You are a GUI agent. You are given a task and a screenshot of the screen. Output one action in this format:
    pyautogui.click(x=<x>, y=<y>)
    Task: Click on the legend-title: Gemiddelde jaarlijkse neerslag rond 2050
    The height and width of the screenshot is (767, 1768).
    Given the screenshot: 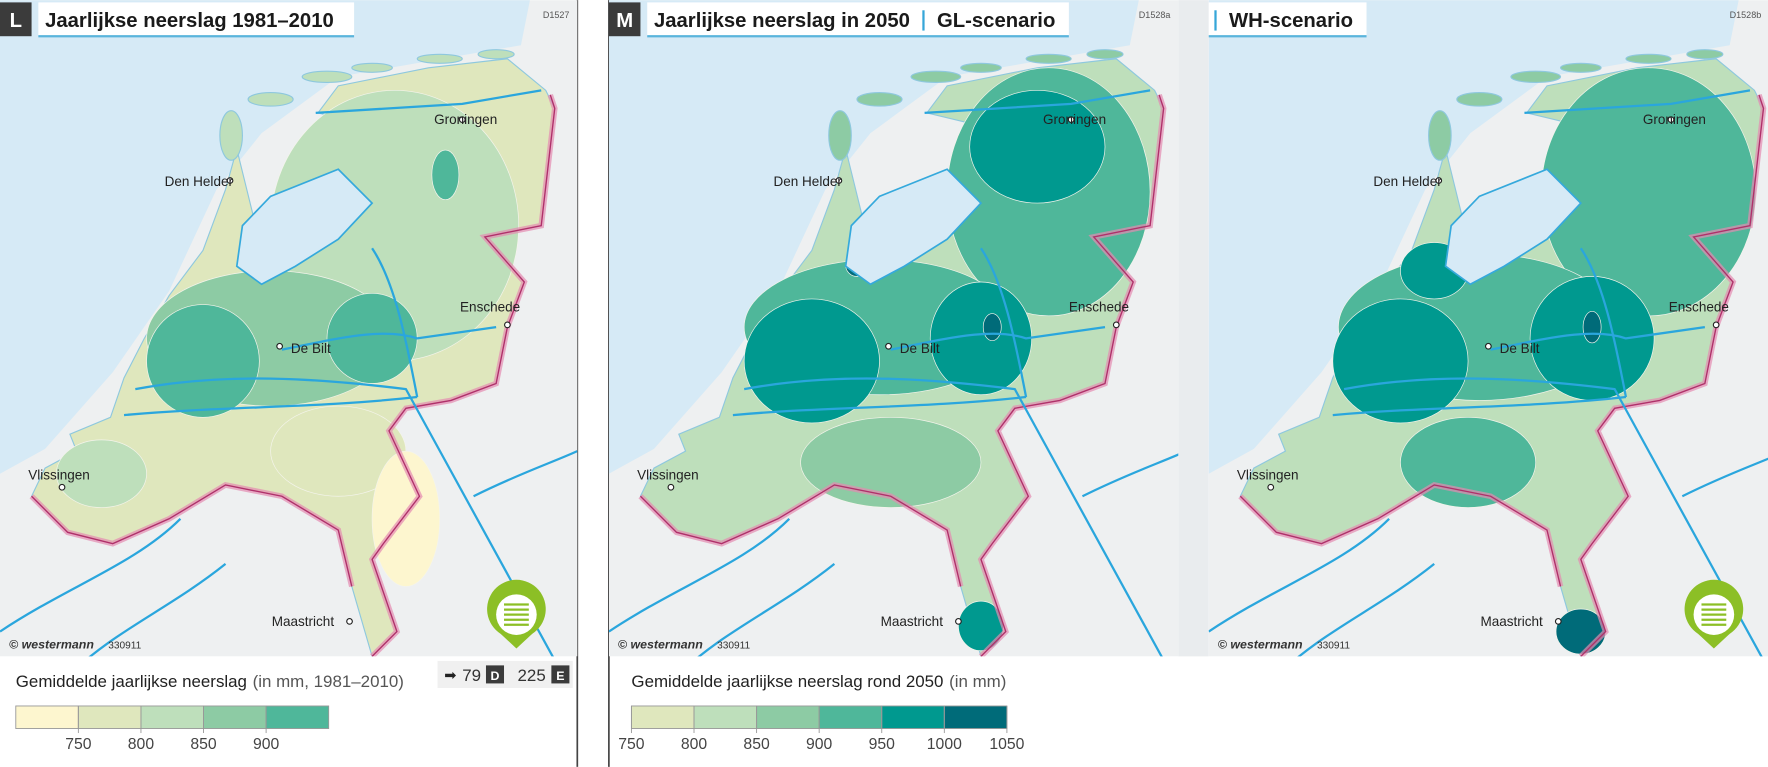 What is the action you would take?
    pyautogui.click(x=787, y=681)
    